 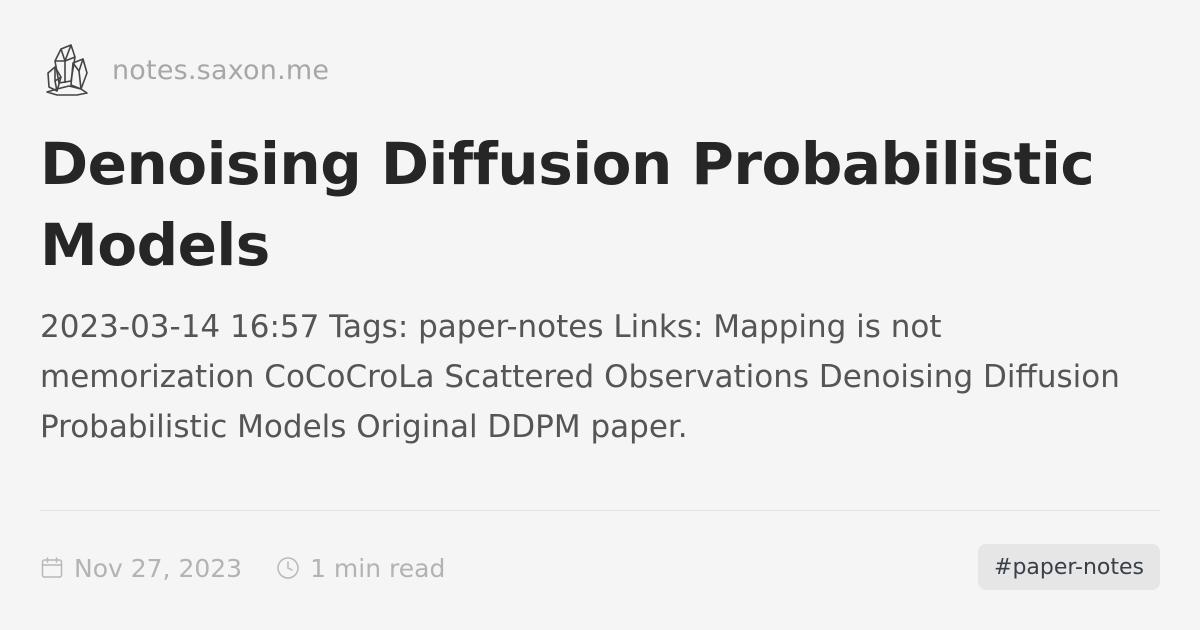 I want to click on post-meta: Nov 27, 2023 1 min read, so click(x=242, y=568).